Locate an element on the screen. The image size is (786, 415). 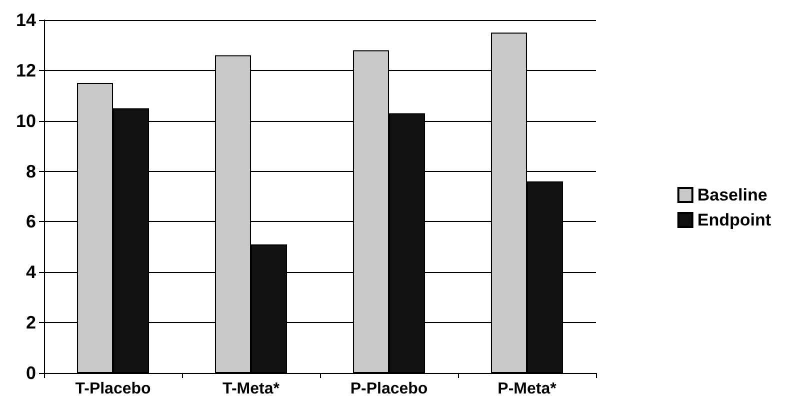
x-tick-label: P-Meta* is located at coordinates (528, 389).